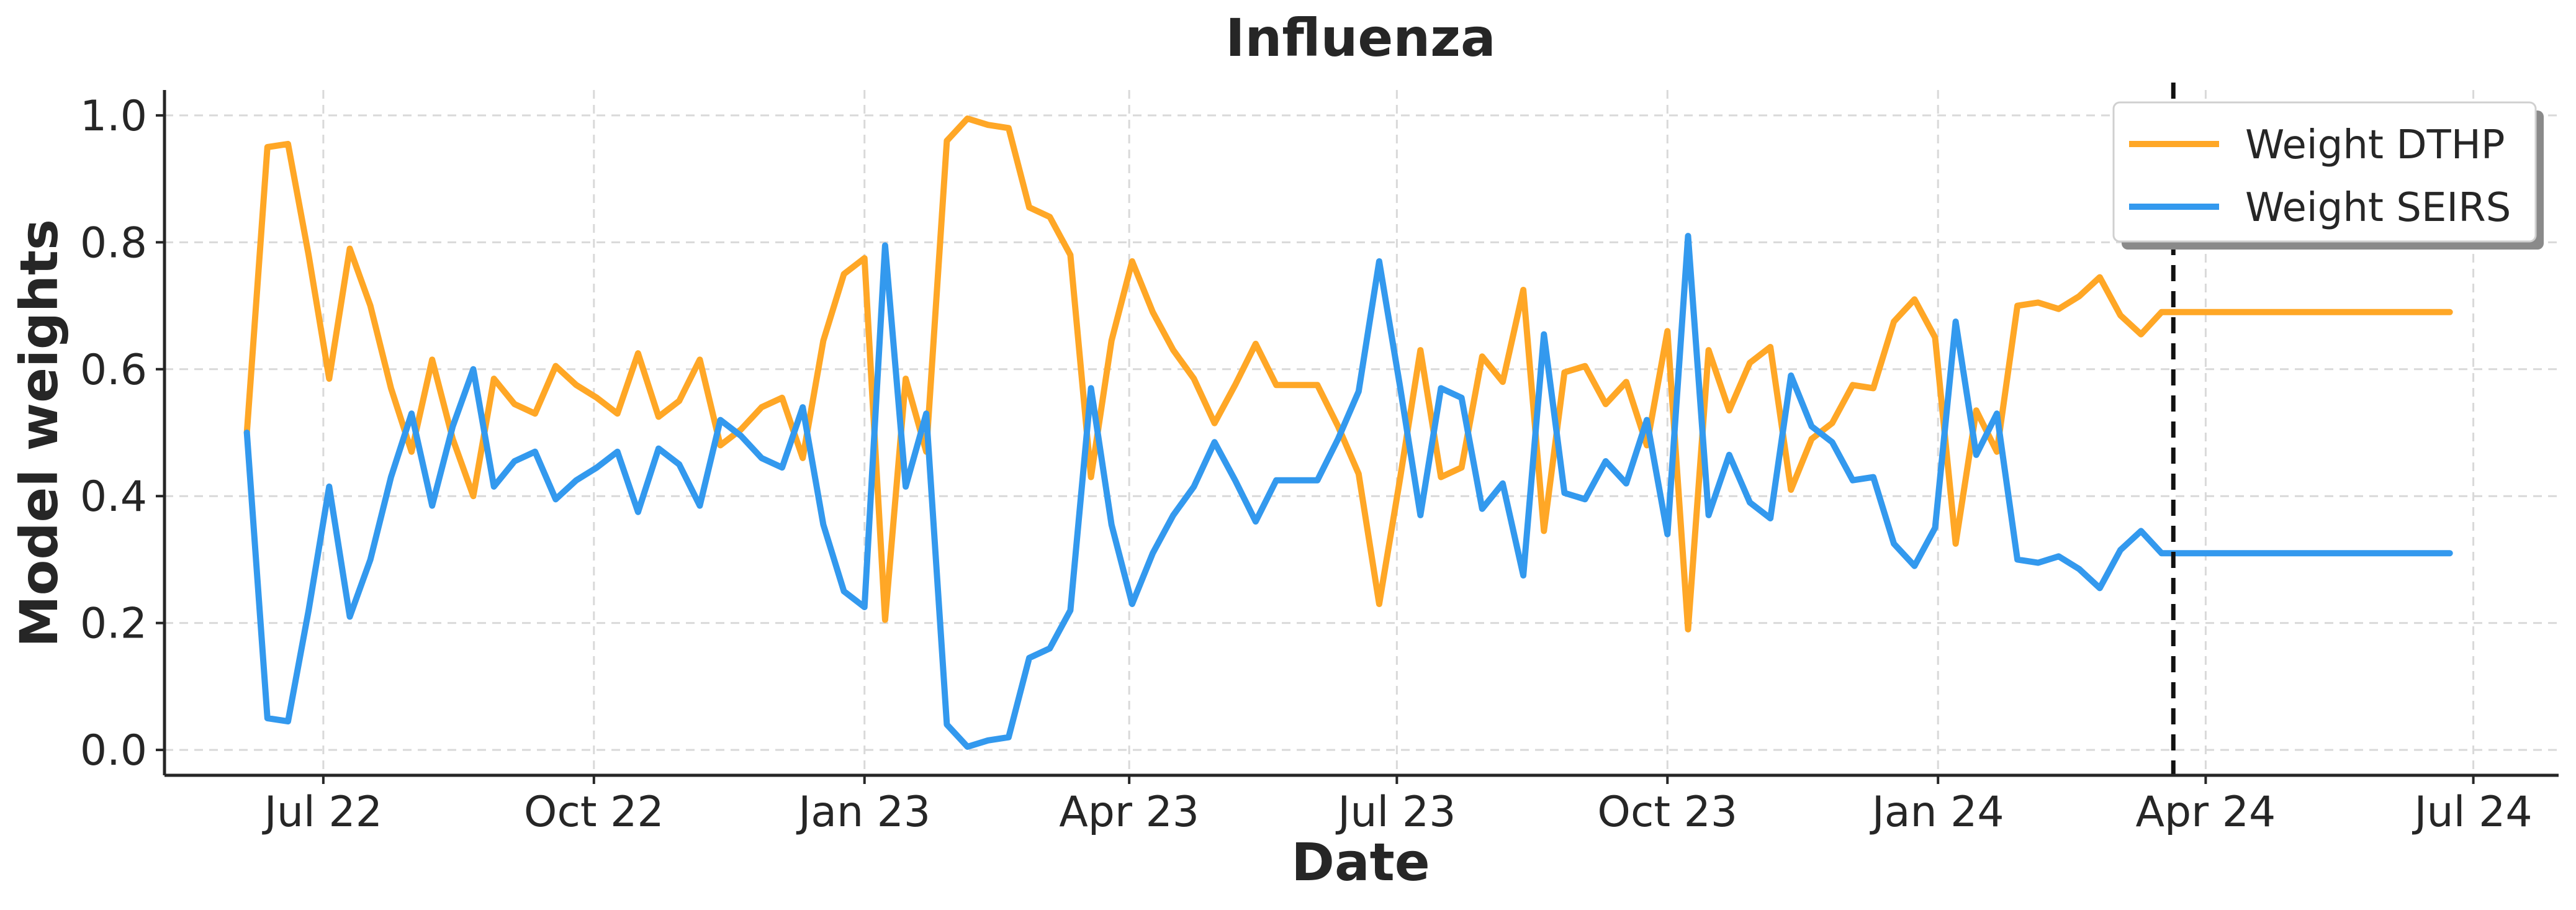 The height and width of the screenshot is (910, 2576). What do you see at coordinates (113, 243) in the screenshot?
I see `y-tick-label: 0.8` at bounding box center [113, 243].